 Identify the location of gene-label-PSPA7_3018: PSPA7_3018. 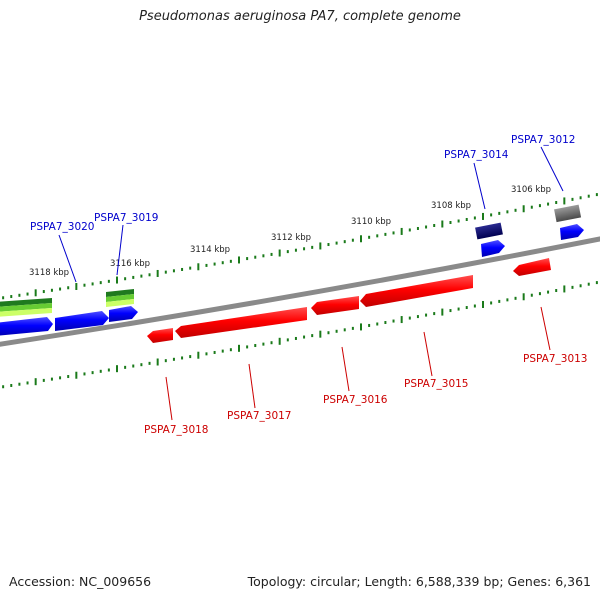
(176, 430).